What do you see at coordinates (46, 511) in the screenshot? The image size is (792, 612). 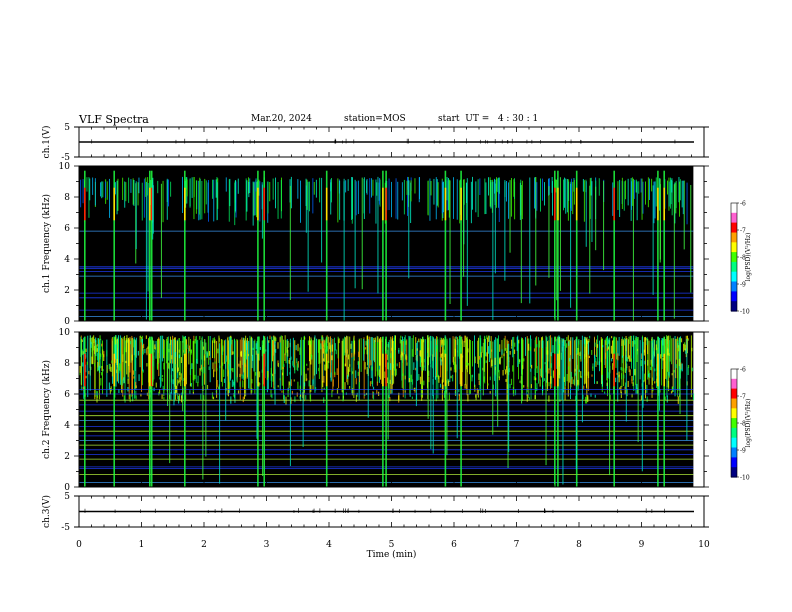 I see `y-axis-label: ch.3(V)` at bounding box center [46, 511].